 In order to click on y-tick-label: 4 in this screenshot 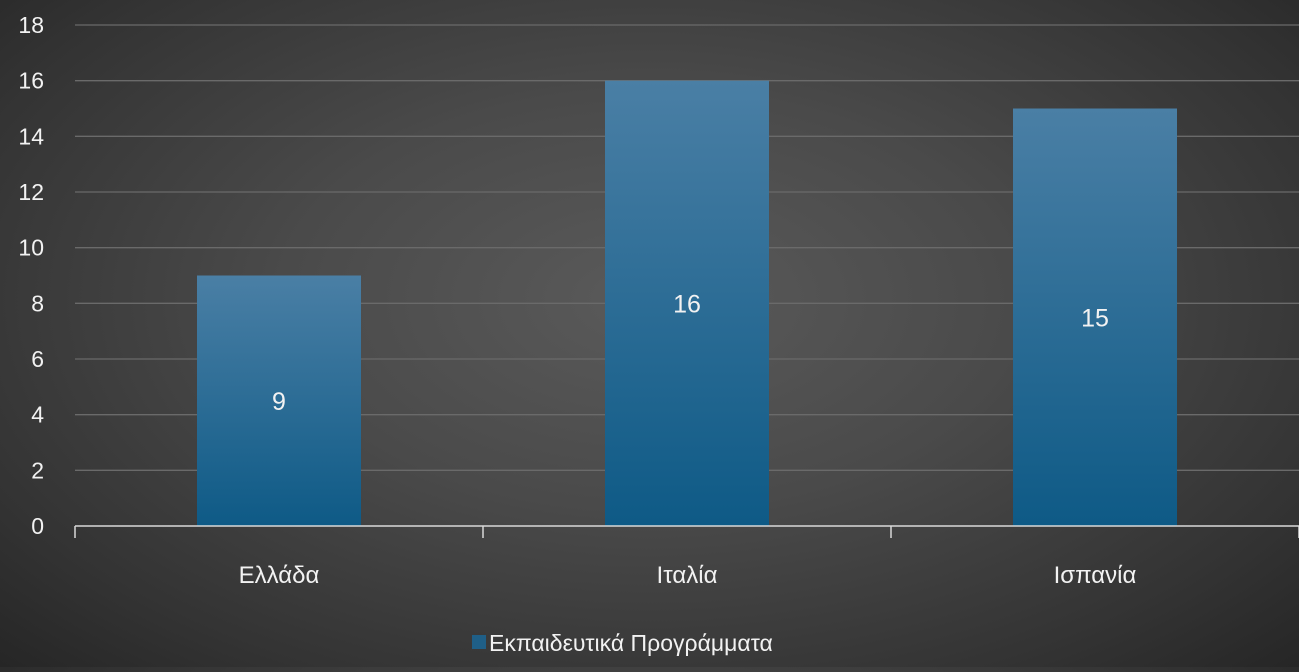, I will do `click(37, 415)`.